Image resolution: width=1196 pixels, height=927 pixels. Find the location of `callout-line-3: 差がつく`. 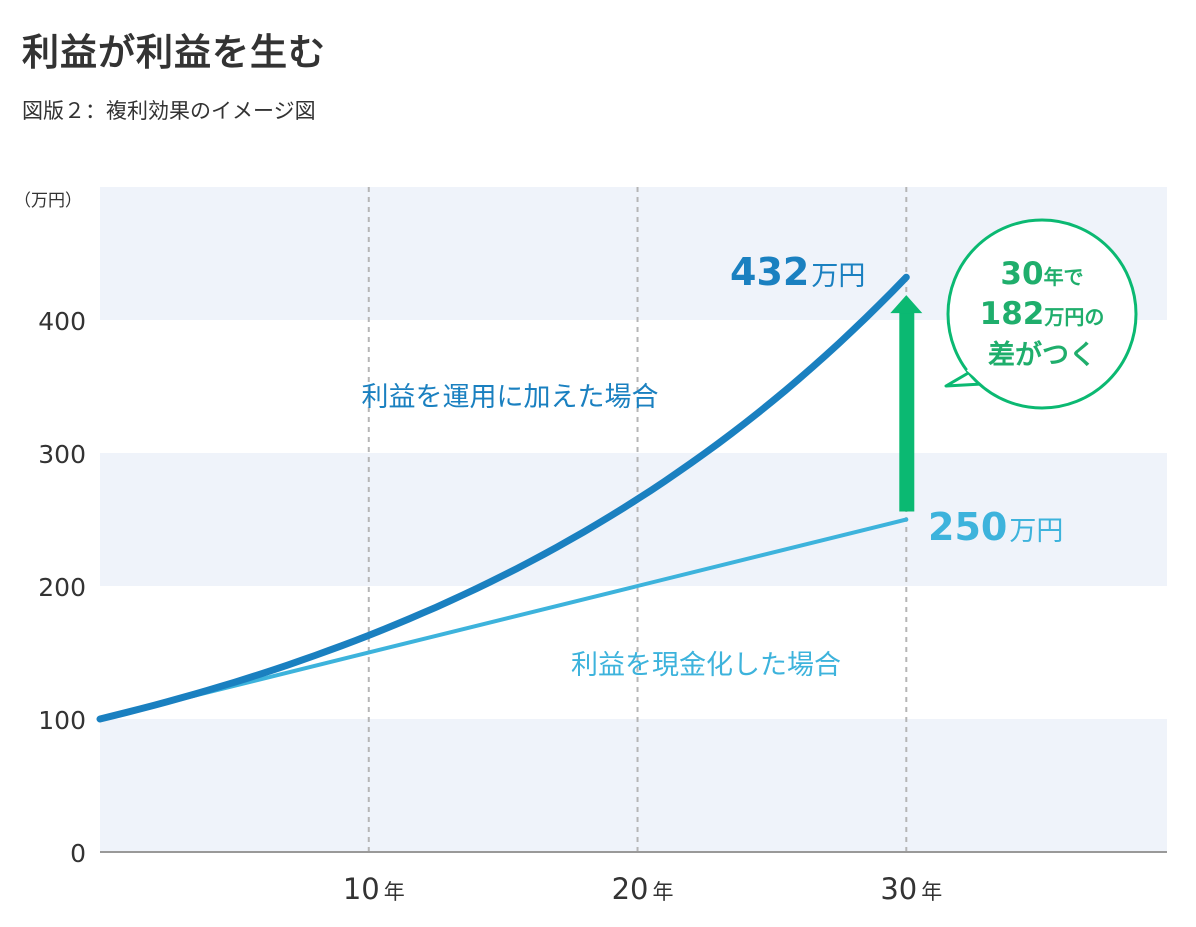

callout-line-3: 差がつく is located at coordinates (1042, 355).